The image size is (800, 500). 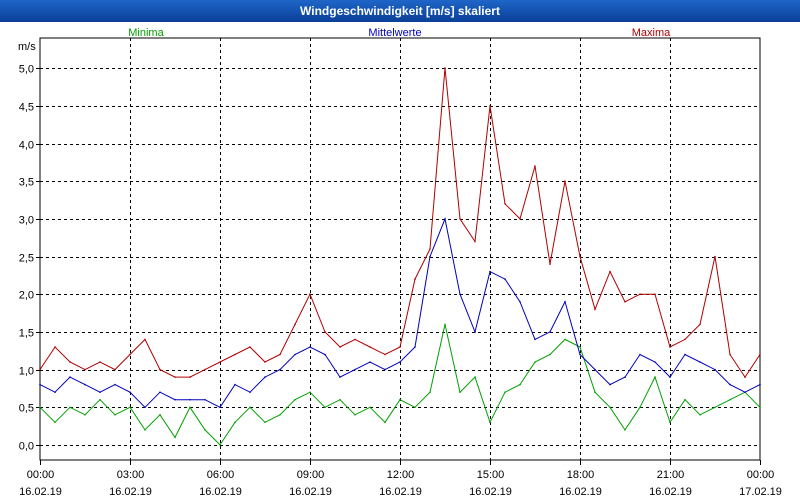 What do you see at coordinates (131, 475) in the screenshot?
I see `x-tick-time-label: 03:00` at bounding box center [131, 475].